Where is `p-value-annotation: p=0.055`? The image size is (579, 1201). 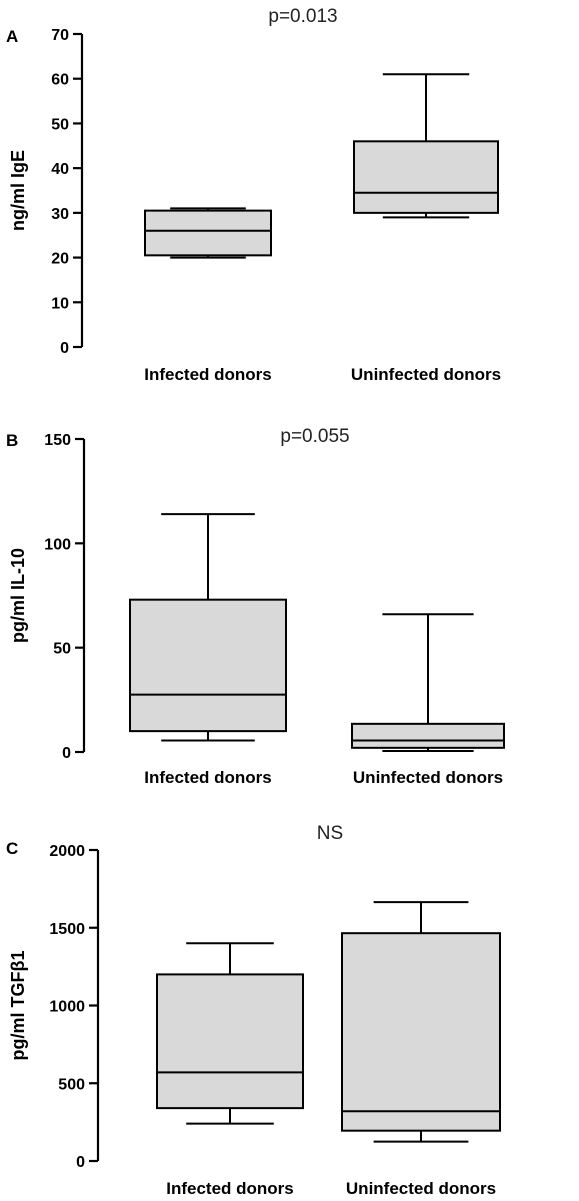
p-value-annotation: p=0.055 is located at coordinates (314, 436).